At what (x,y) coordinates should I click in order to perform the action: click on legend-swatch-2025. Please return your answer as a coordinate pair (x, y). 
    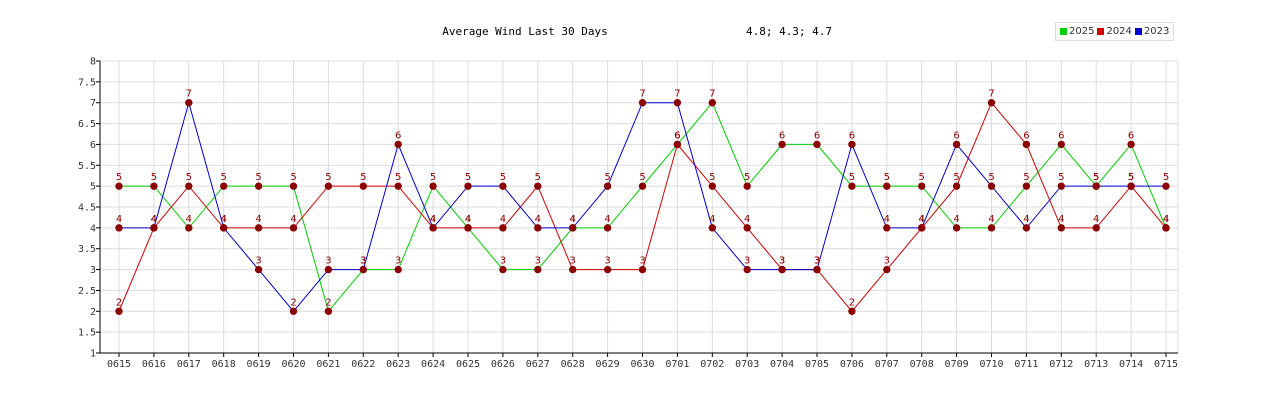
    Looking at the image, I should click on (1063, 31).